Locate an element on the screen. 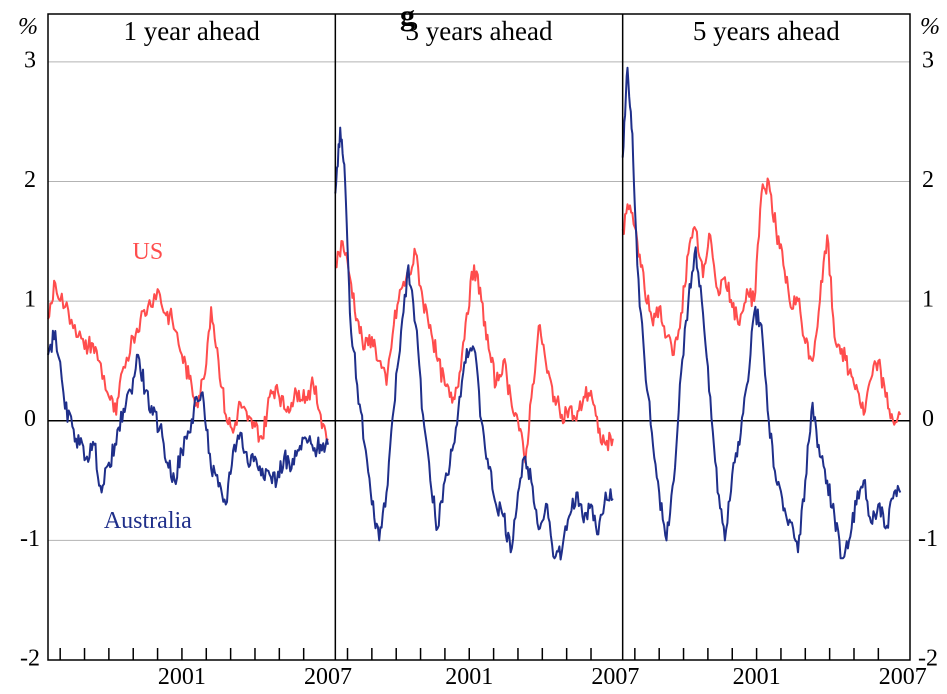  chart-title-fragment: g is located at coordinates (407, 16).